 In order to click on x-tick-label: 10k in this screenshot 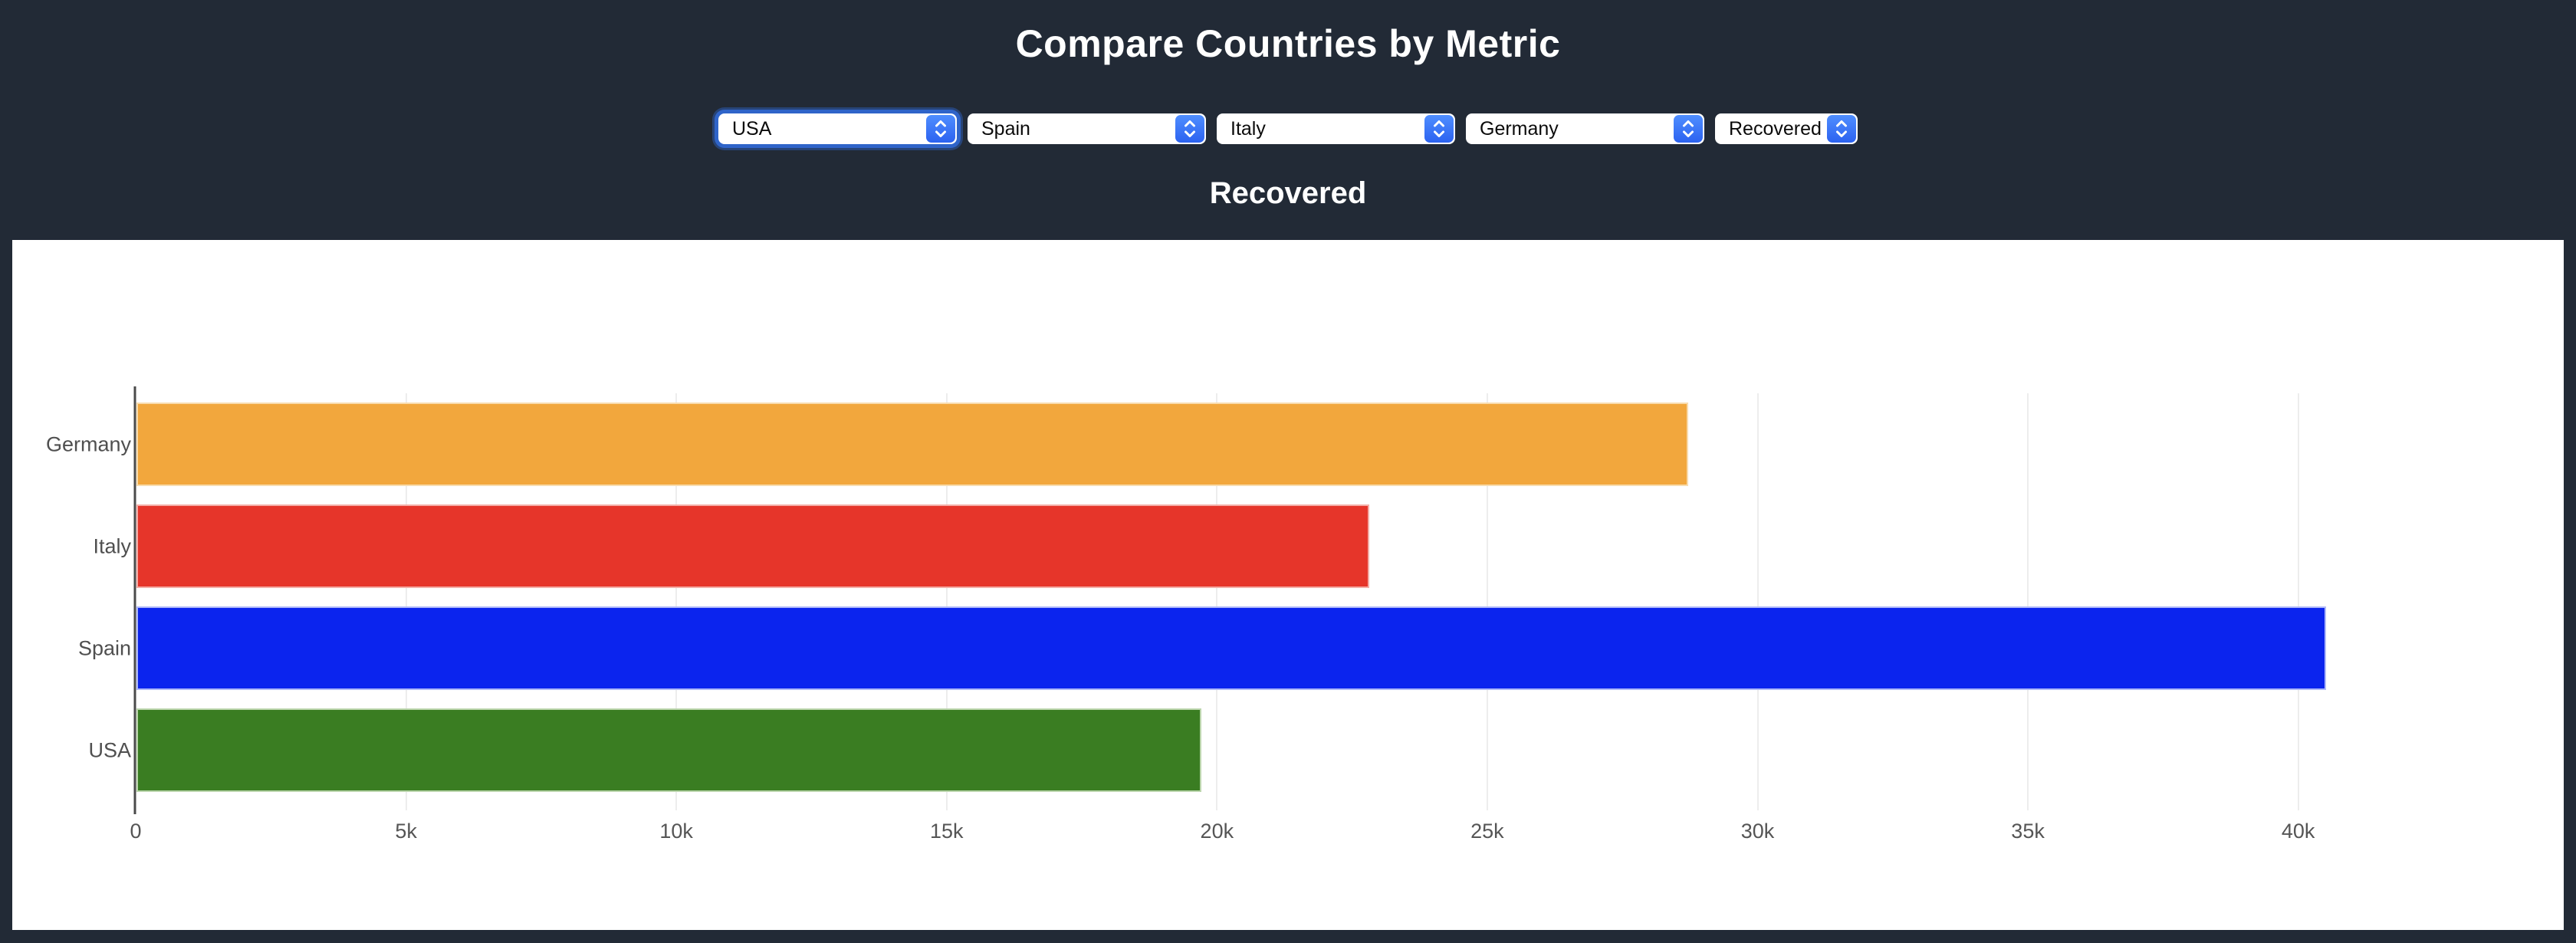, I will do `click(676, 831)`.